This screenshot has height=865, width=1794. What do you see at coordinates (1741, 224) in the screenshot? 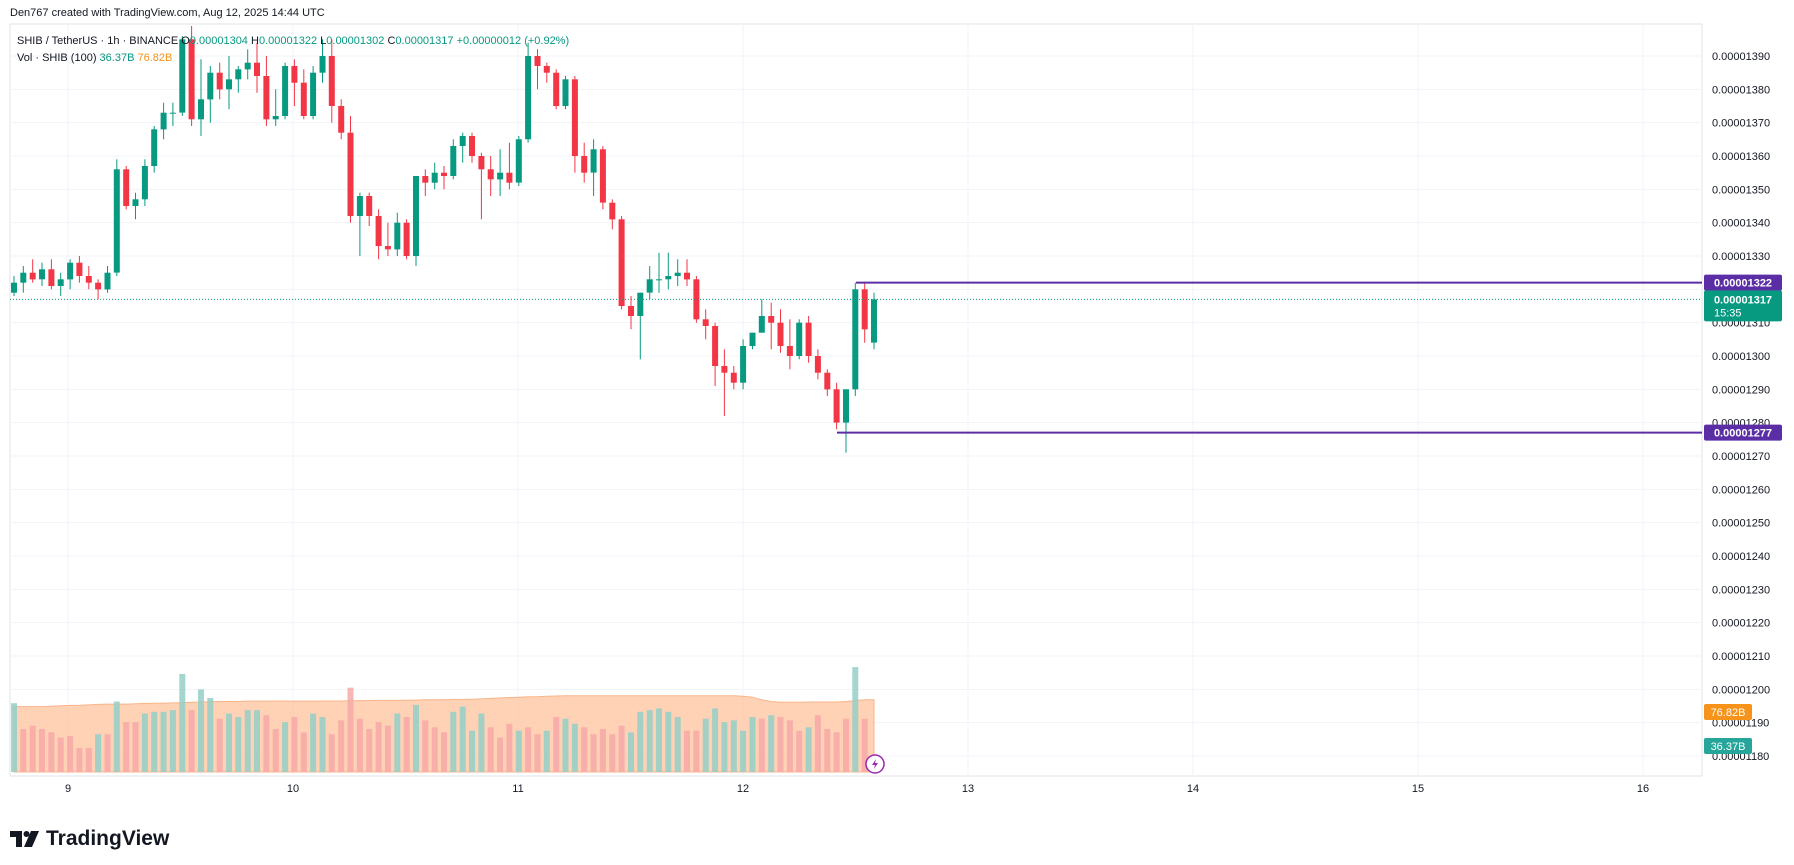
I see `y-tick-label: 0.00001340` at bounding box center [1741, 224].